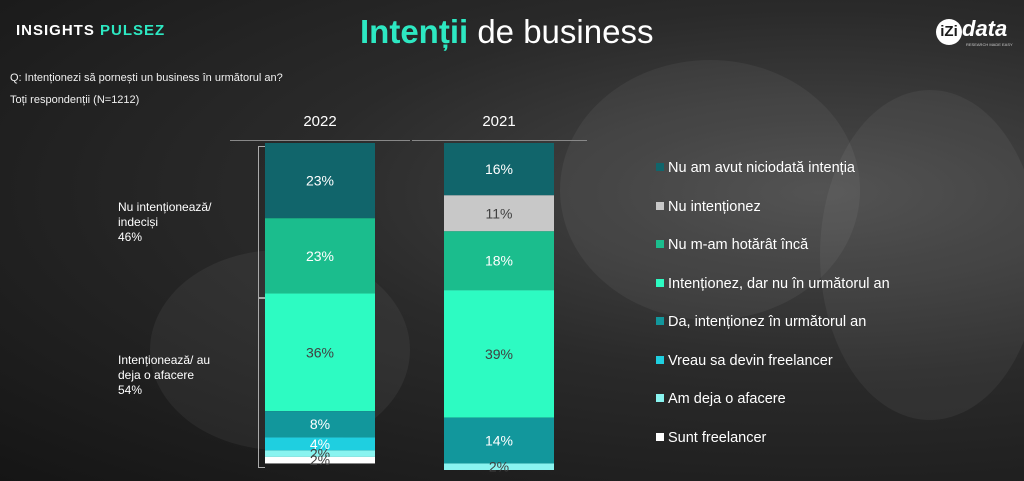  I want to click on title-rest: de business, so click(561, 31).